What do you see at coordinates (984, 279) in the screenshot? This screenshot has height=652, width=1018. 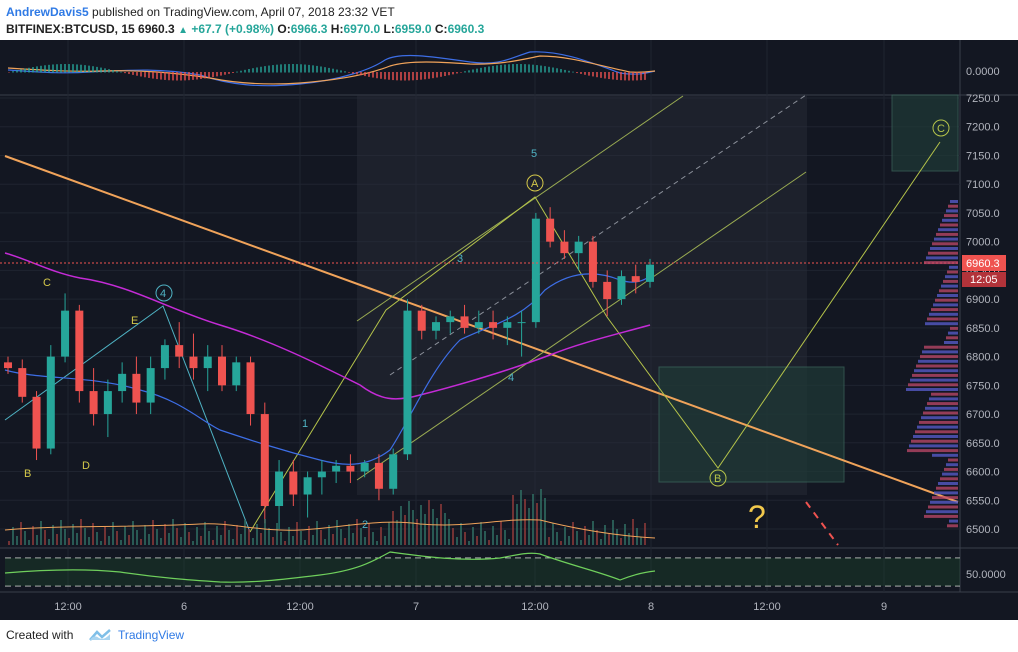 I see `countdown-tag` at bounding box center [984, 279].